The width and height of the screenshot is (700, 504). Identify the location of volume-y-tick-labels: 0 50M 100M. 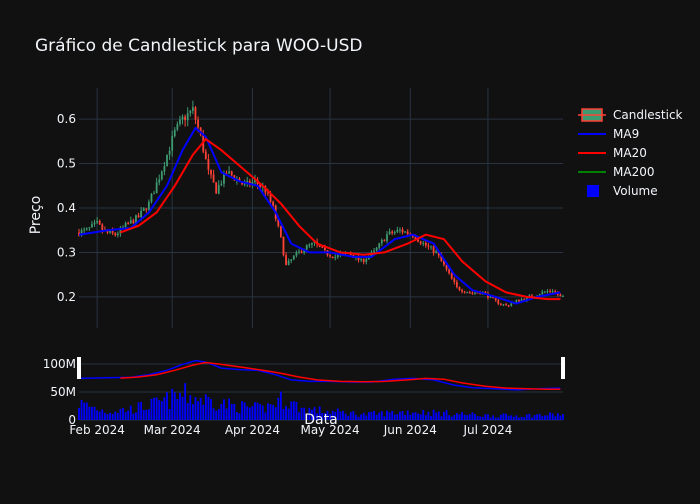
(59, 392).